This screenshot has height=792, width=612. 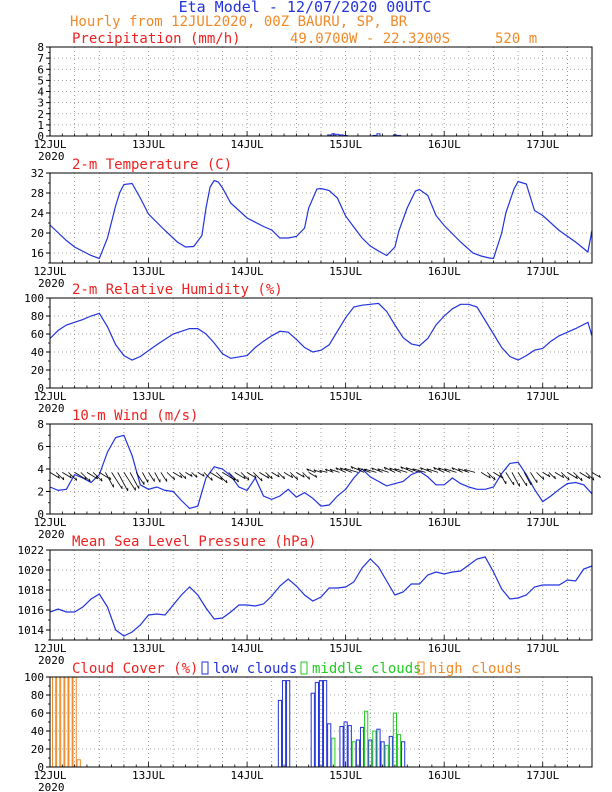 I want to click on x-tick-label: 15JUL, so click(x=345, y=144).